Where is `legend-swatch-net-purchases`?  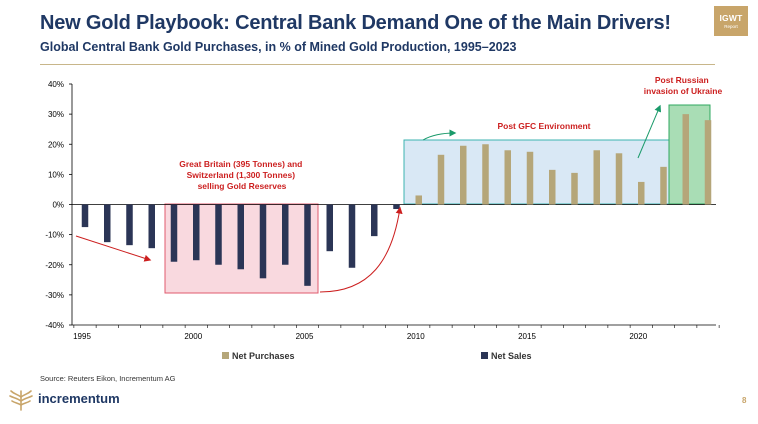 legend-swatch-net-purchases is located at coordinates (225, 356).